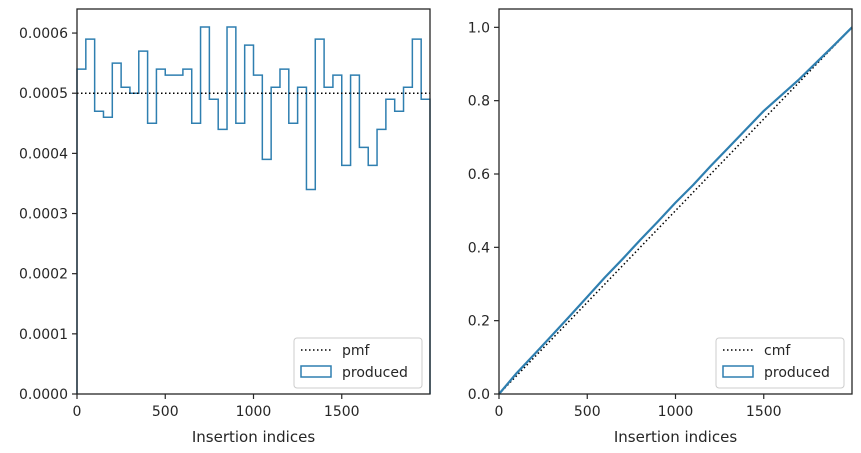  What do you see at coordinates (780, 363) in the screenshot?
I see `right-legend: cmf produced` at bounding box center [780, 363].